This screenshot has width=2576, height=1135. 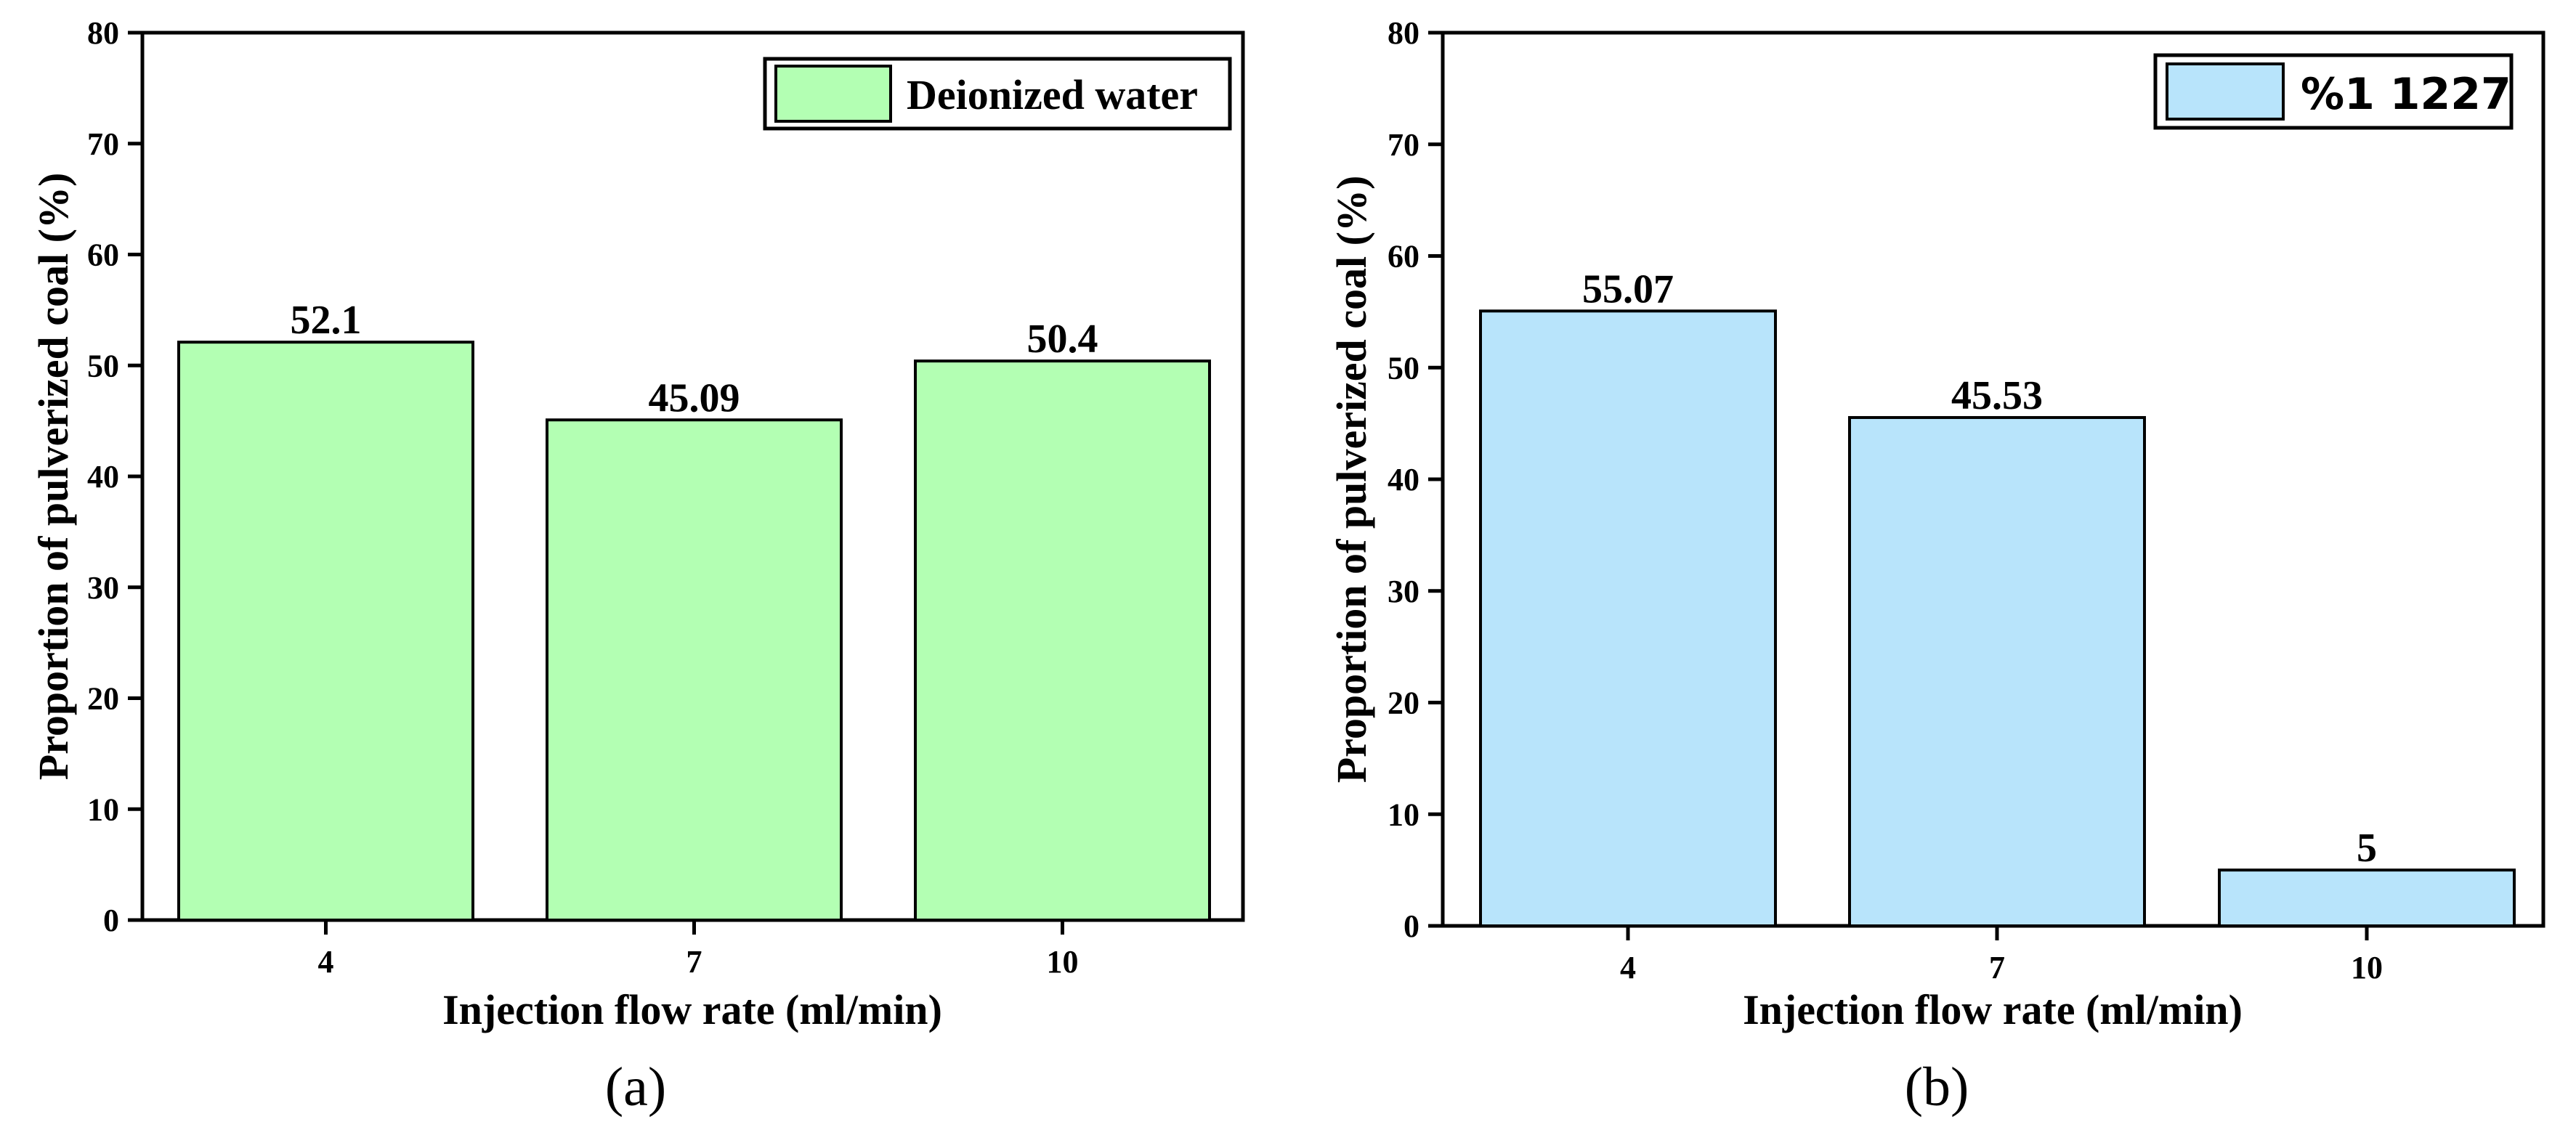 I want to click on panel-label: (b), so click(x=1937, y=1087).